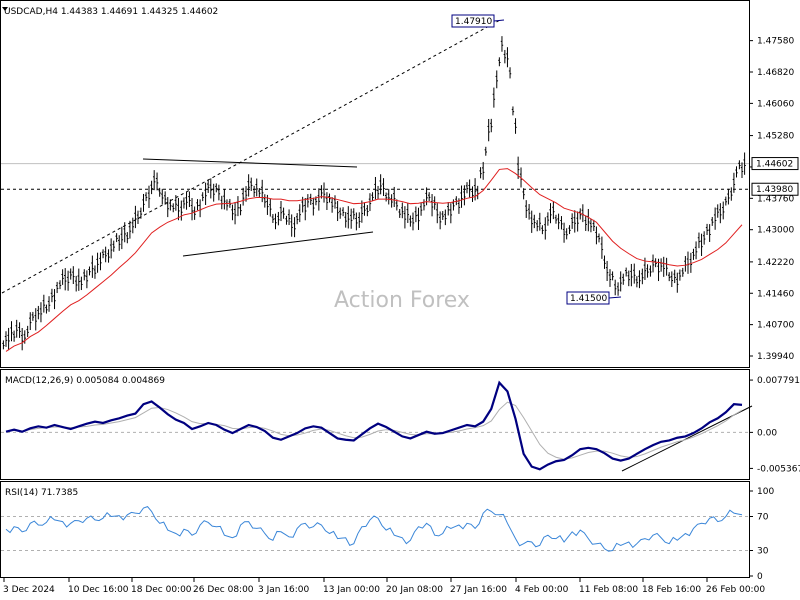 This screenshot has height=600, width=800. I want to click on y-tick-label: 1.39940, so click(775, 357).